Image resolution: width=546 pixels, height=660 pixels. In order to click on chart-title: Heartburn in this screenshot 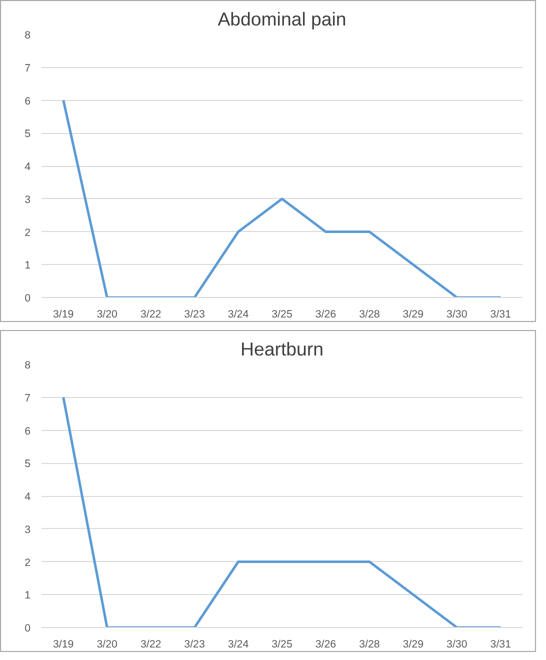, I will do `click(282, 349)`.